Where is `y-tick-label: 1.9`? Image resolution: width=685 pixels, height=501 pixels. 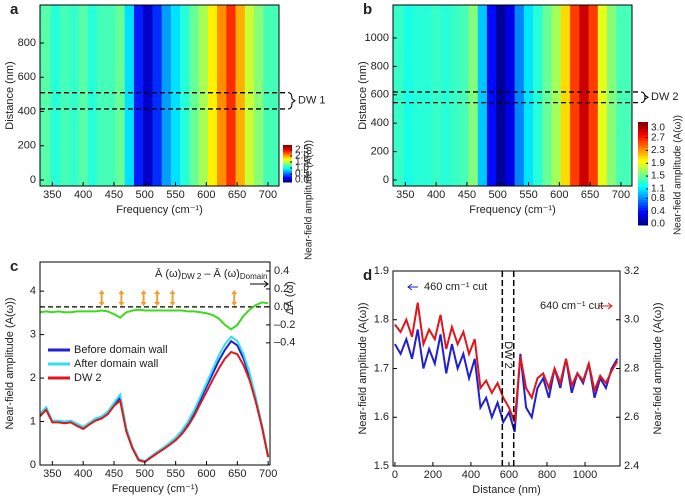 y-tick-label: 1.9 is located at coordinates (381, 271).